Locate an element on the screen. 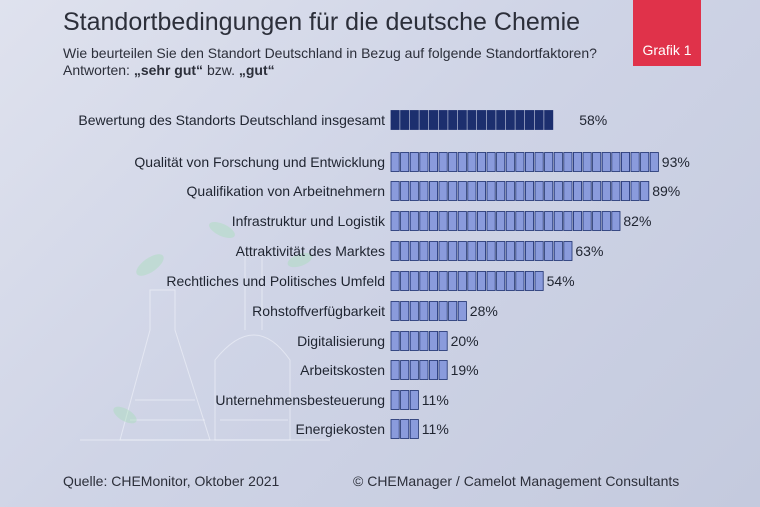 This screenshot has width=760, height=507. category-label: Energiekosten is located at coordinates (340, 429).